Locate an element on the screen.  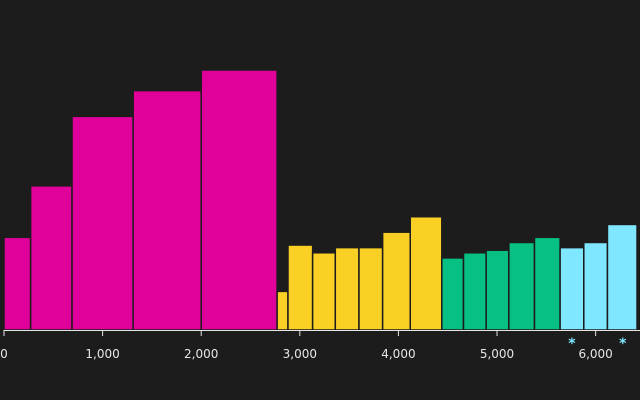
x-tick-label-1: 1,000 is located at coordinates (102, 354).